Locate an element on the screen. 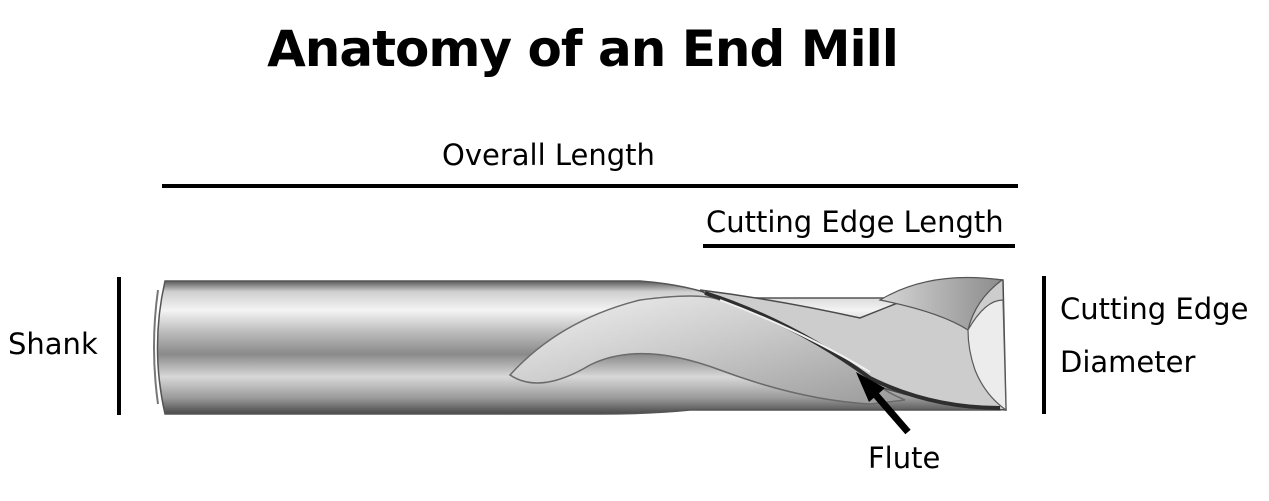 The image size is (1269, 501). diameter-label: Diameter is located at coordinates (1128, 362).